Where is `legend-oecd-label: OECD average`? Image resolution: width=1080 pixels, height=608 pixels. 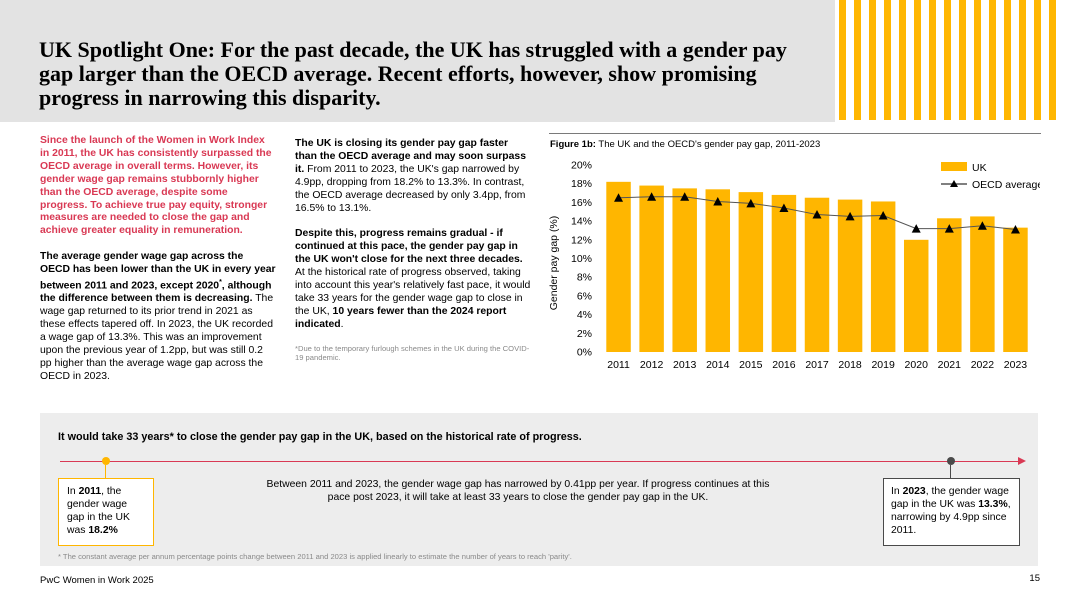
legend-oecd-label: OECD average is located at coordinates (1006, 185).